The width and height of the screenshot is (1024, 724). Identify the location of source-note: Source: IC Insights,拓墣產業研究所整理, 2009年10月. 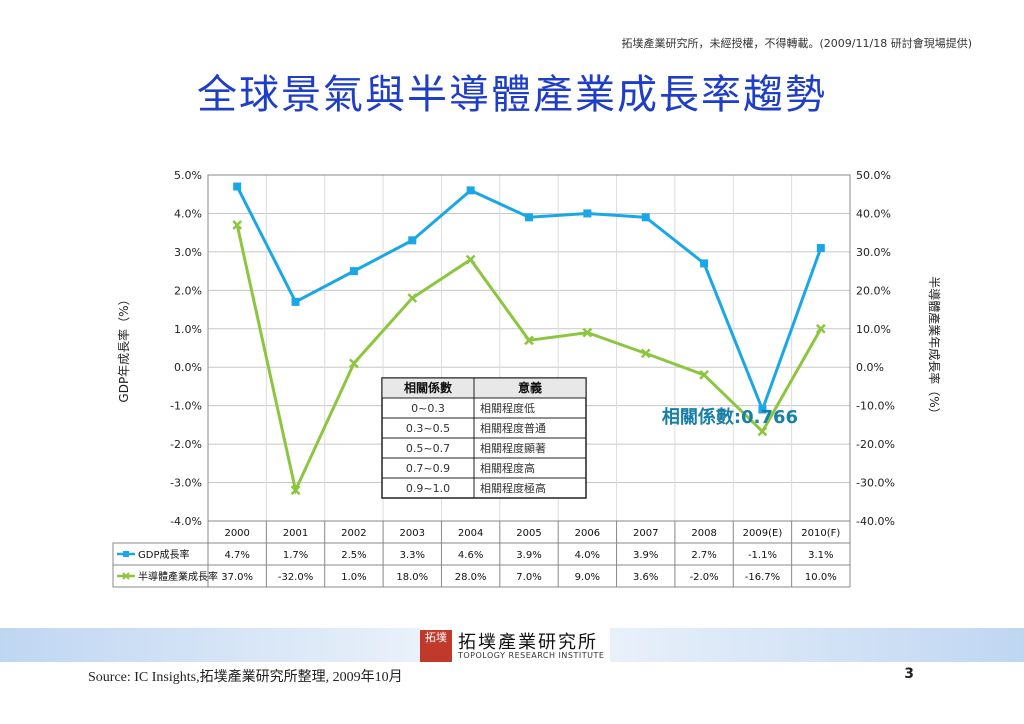
(245, 677).